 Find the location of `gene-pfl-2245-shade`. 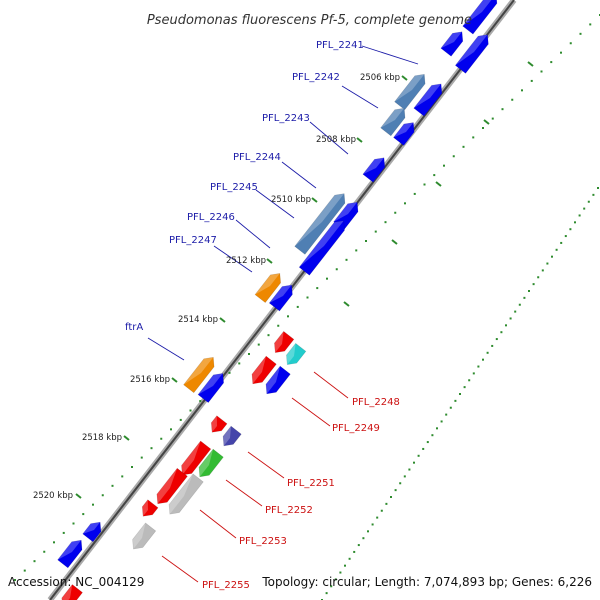

gene-pfl-2245-shade is located at coordinates (319, 220).